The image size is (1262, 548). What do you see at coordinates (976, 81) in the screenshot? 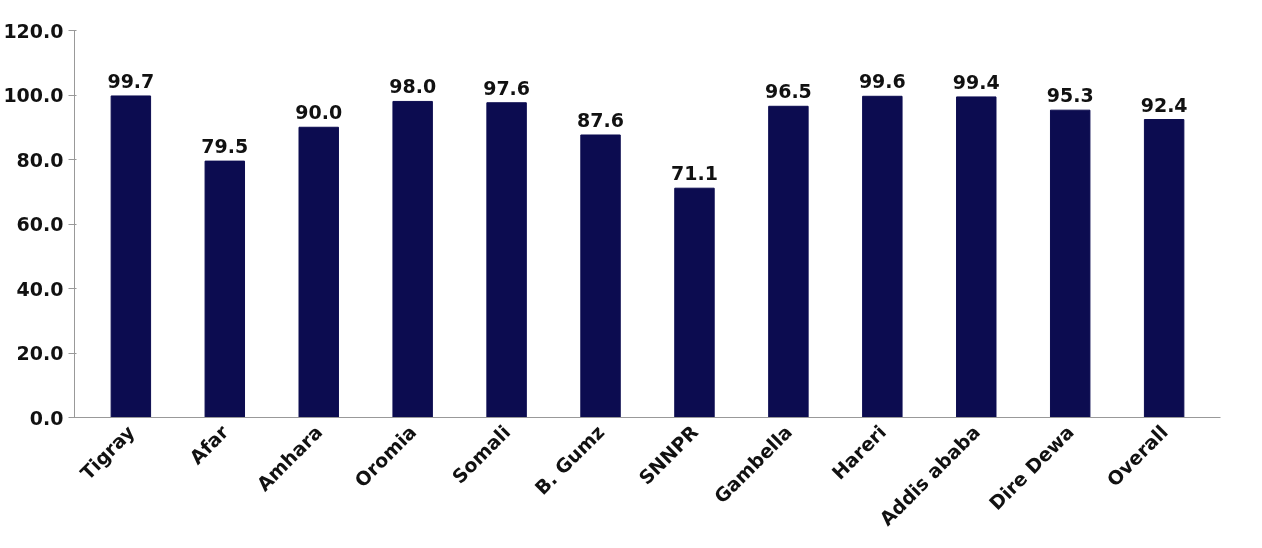
I see `data-label: 99.4` at bounding box center [976, 81].